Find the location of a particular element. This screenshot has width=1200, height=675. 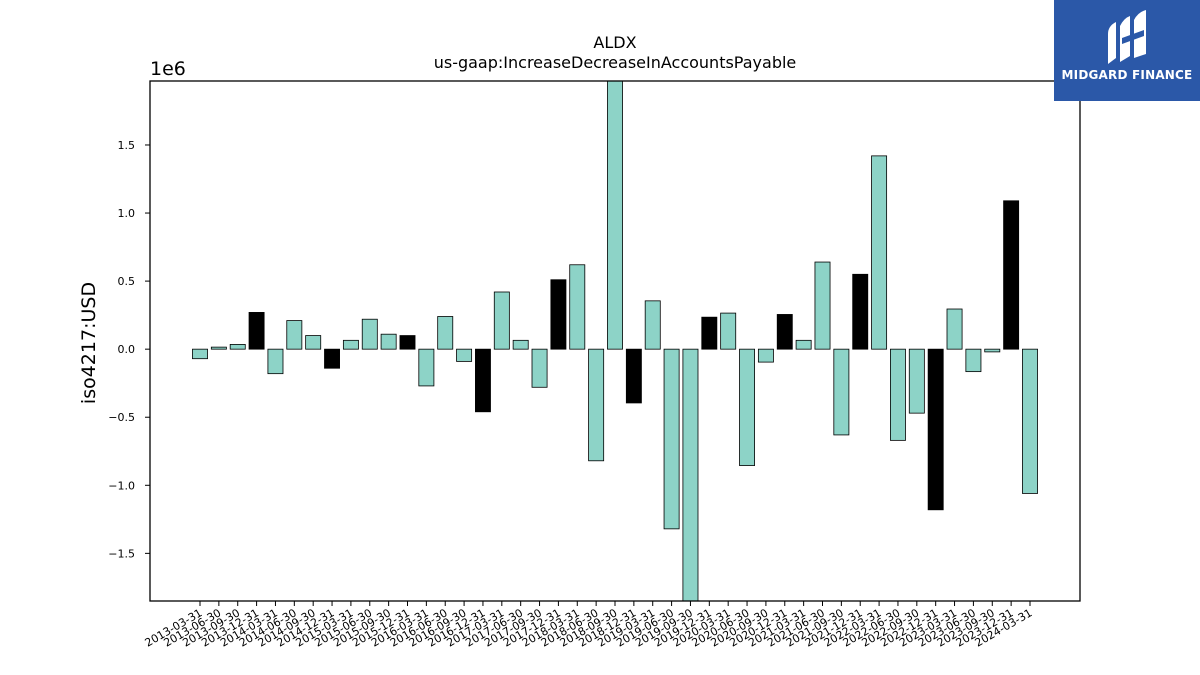

chart-title: ALDX is located at coordinates (614, 42).